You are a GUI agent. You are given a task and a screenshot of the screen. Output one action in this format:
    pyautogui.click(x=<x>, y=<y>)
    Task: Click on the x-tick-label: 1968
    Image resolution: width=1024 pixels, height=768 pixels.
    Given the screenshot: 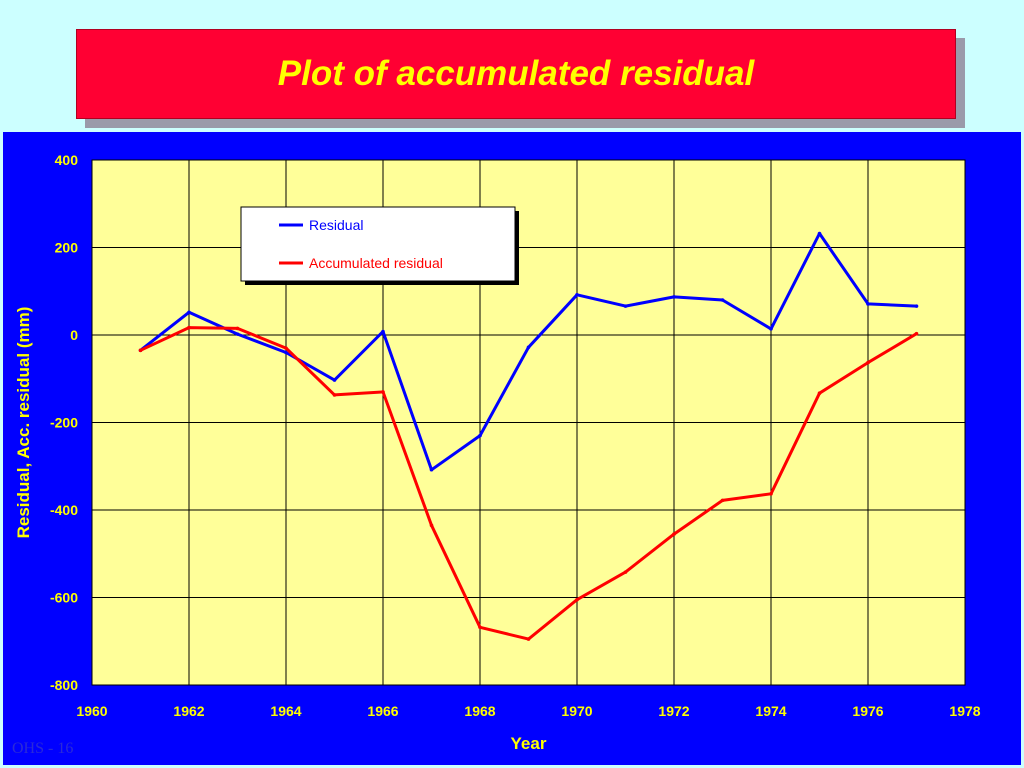 What is the action you would take?
    pyautogui.click(x=479, y=711)
    